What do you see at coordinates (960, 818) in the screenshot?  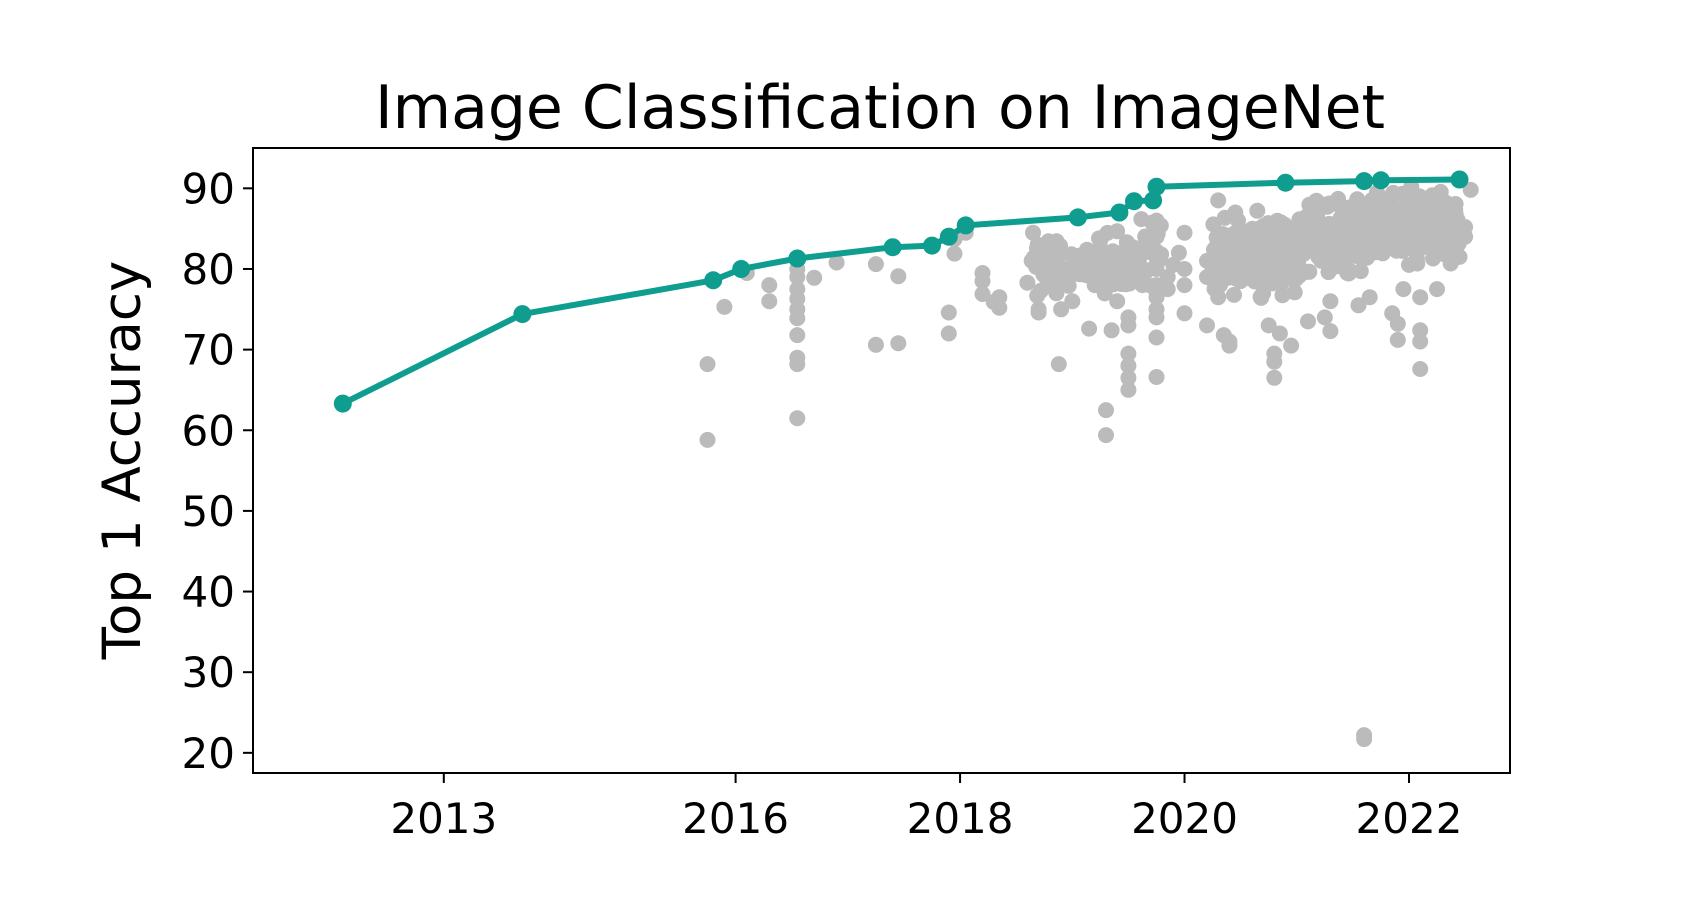 I see `x-tick-label: 2018` at bounding box center [960, 818].